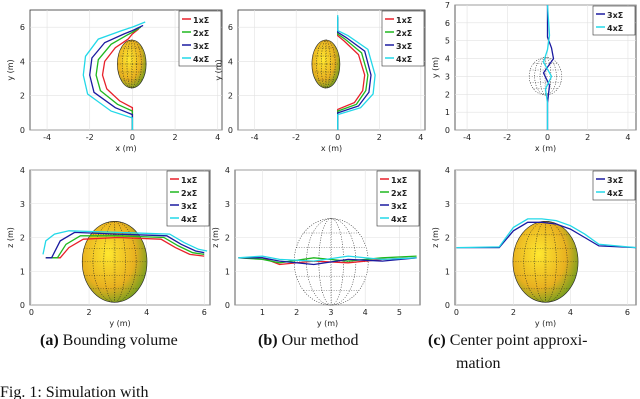 This screenshot has height=399, width=640. What do you see at coordinates (74, 391) in the screenshot?
I see `figure-caption: Fig. 1: Simulation with` at bounding box center [74, 391].